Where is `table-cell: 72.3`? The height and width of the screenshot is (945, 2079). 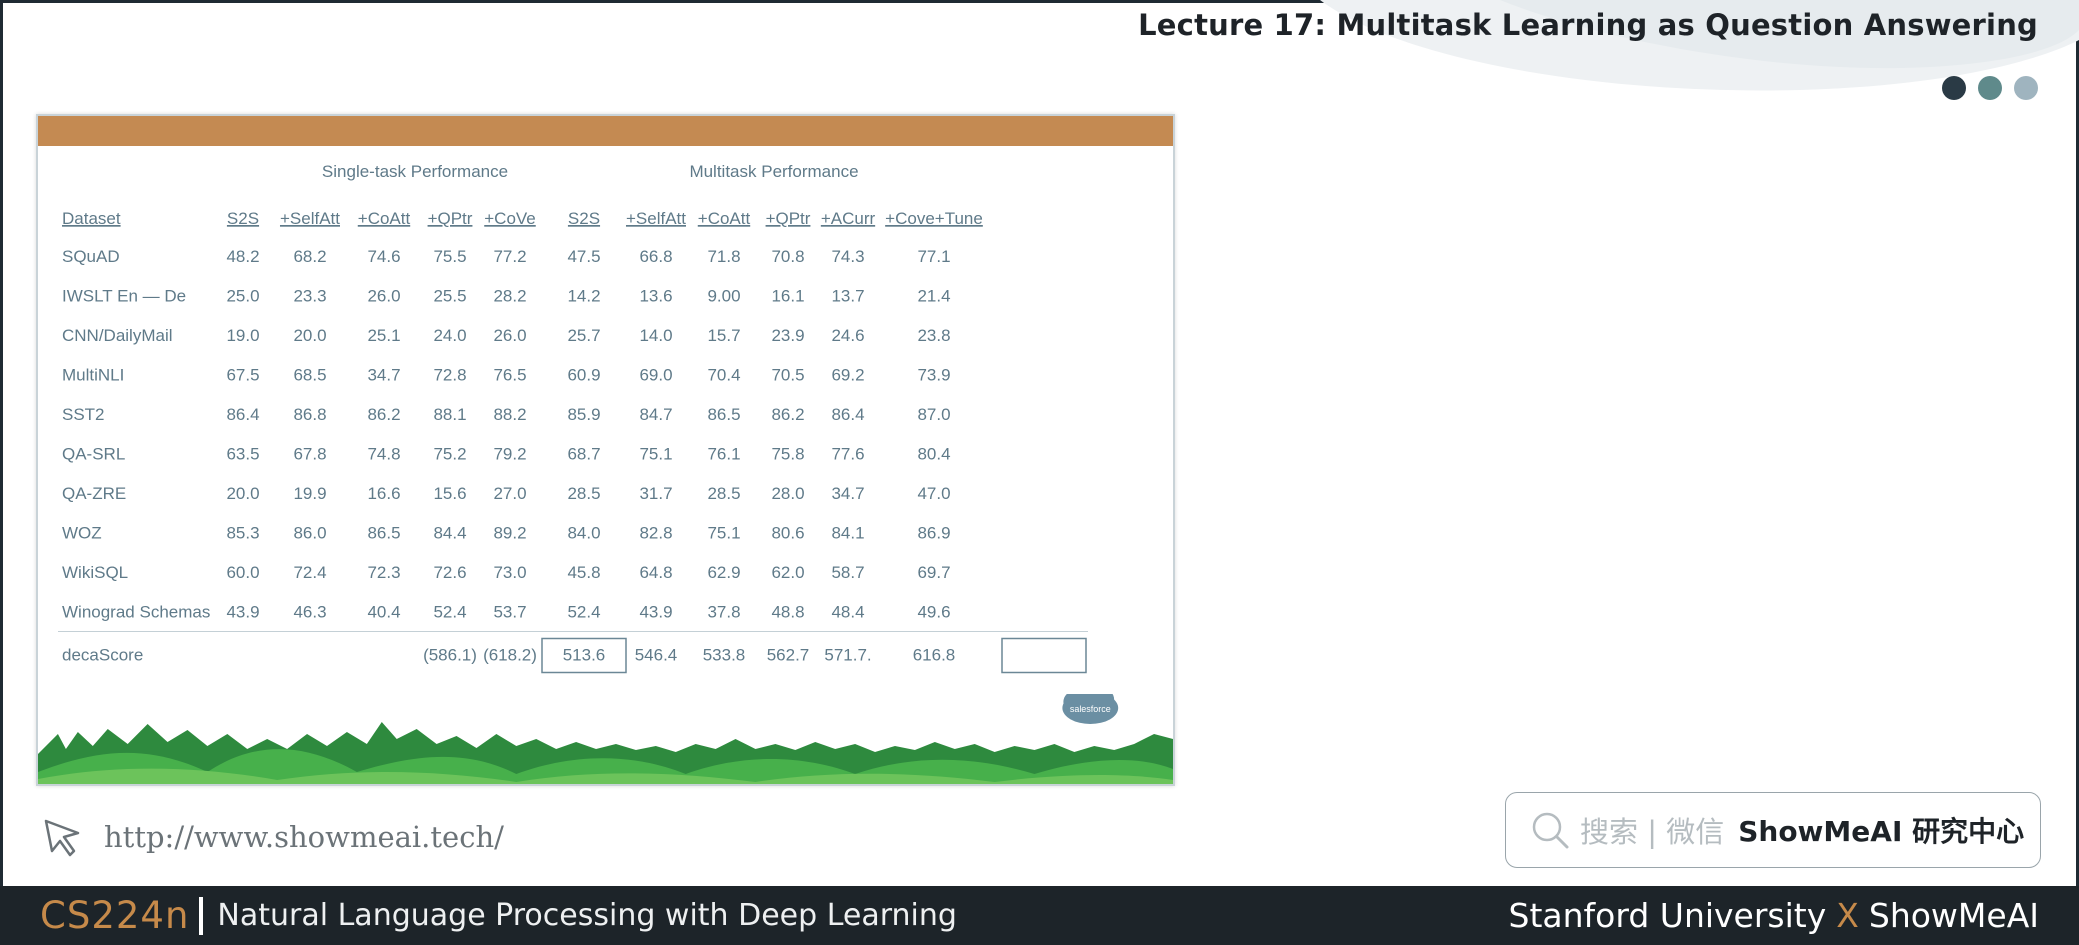
table-cell: 72.3 is located at coordinates (383, 572).